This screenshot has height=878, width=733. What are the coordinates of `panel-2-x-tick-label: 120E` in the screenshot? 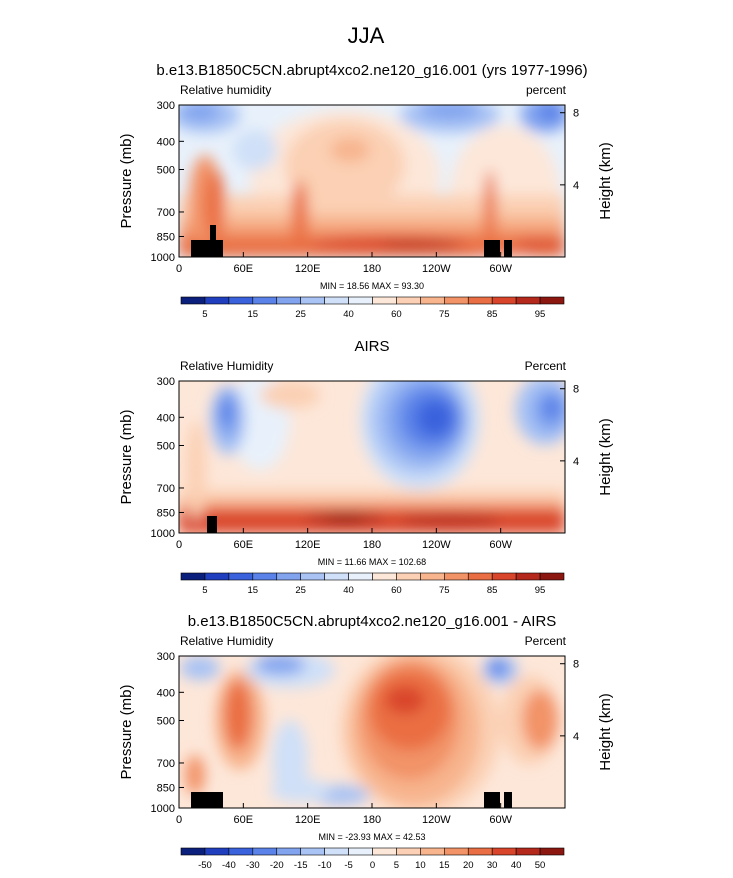 It's located at (308, 545).